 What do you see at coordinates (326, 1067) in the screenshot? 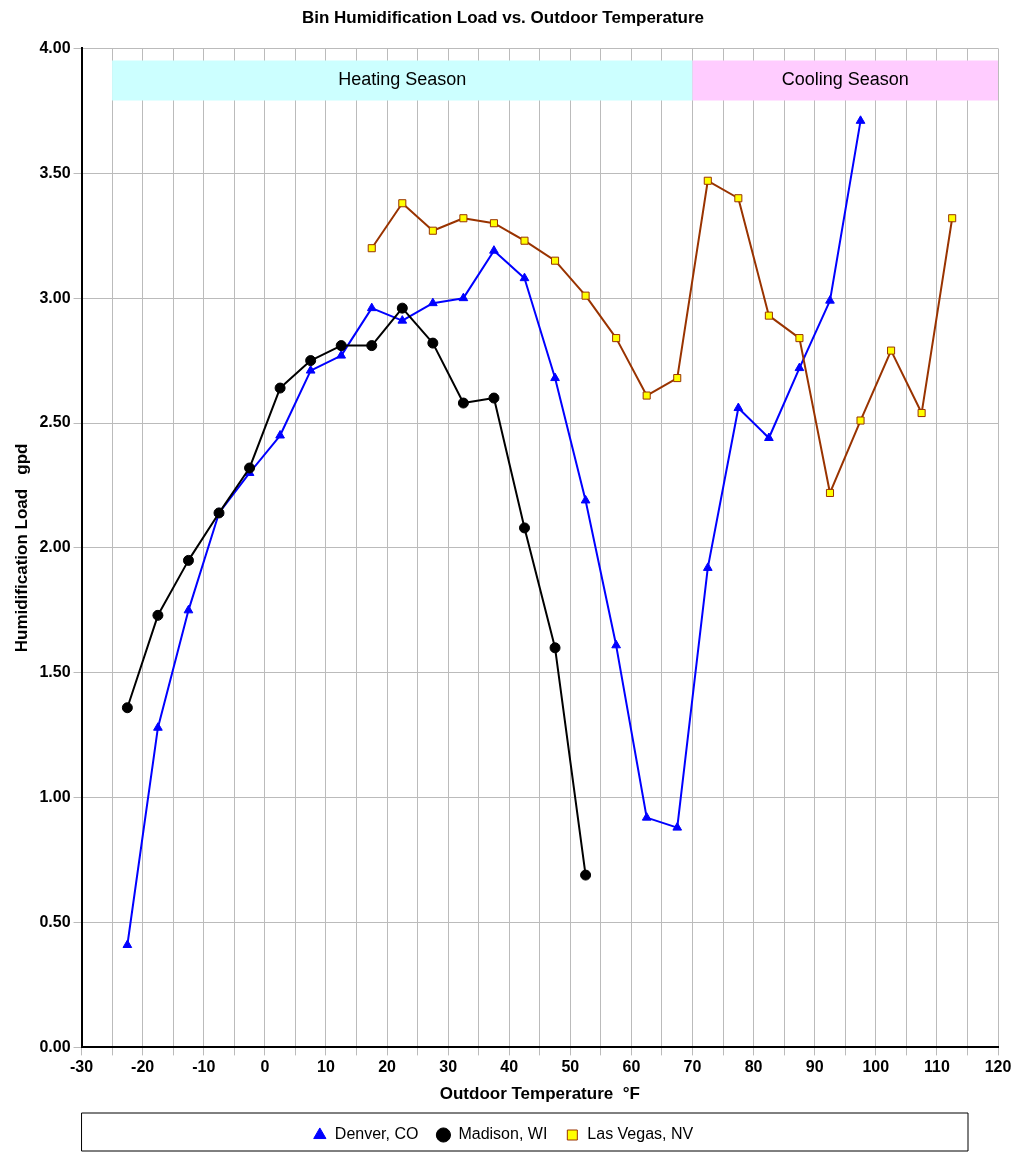
I see `x-tick-label: 10` at bounding box center [326, 1067].